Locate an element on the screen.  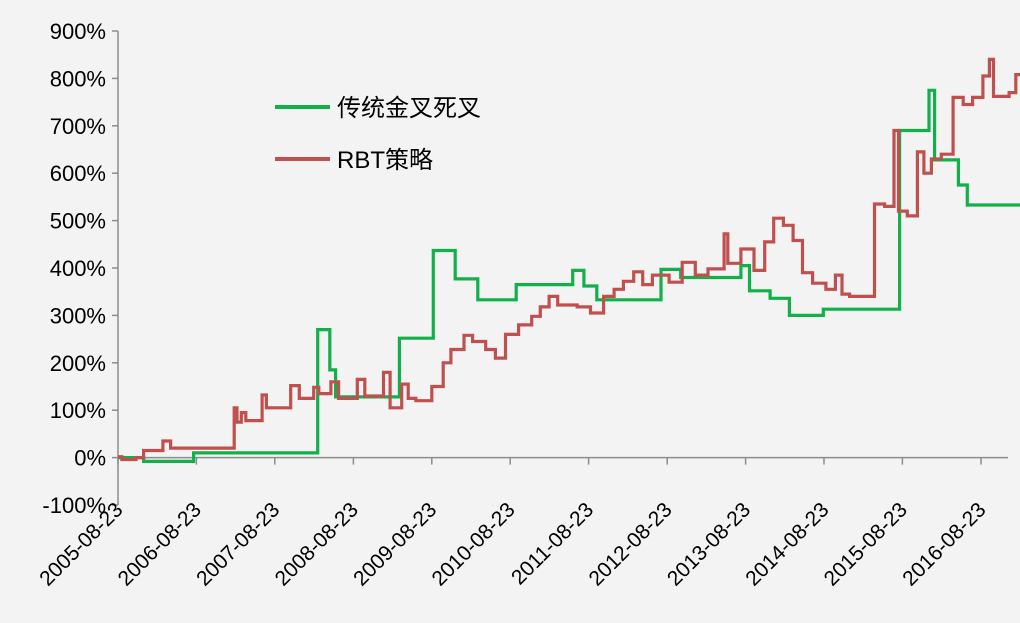
legend-item-0: 传统金叉死叉 is located at coordinates (378, 108).